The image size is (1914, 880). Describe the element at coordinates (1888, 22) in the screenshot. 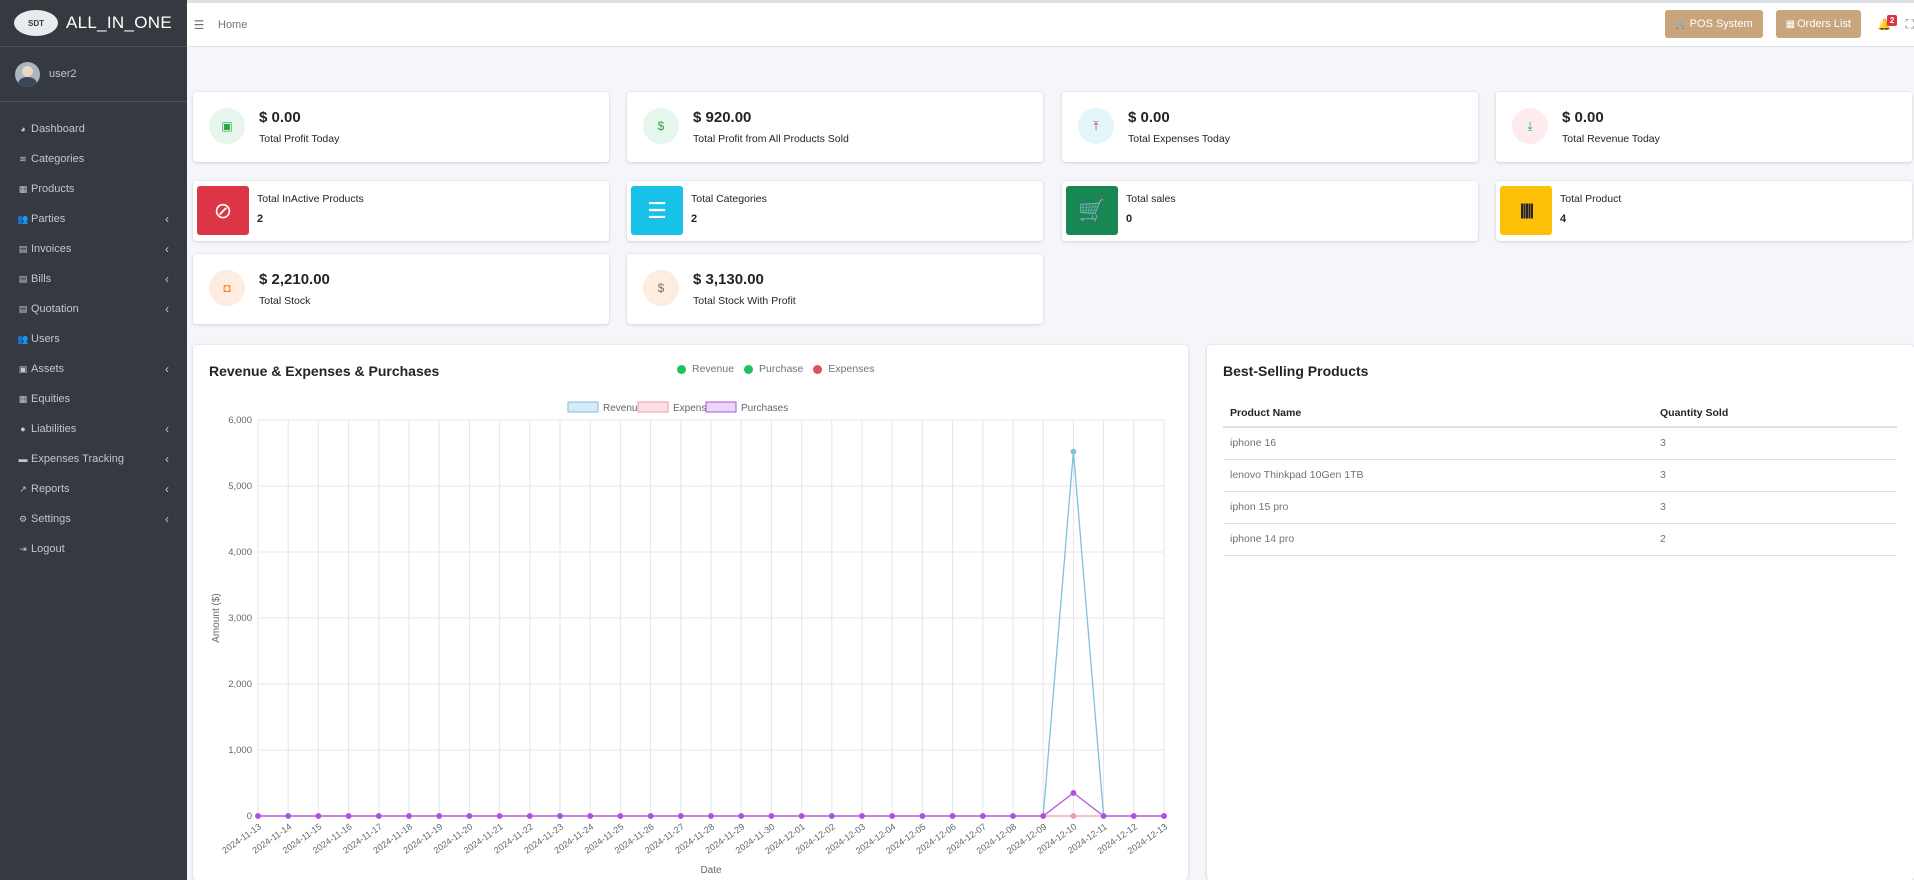

I see `notifications-button: 🔔 2` at that location.